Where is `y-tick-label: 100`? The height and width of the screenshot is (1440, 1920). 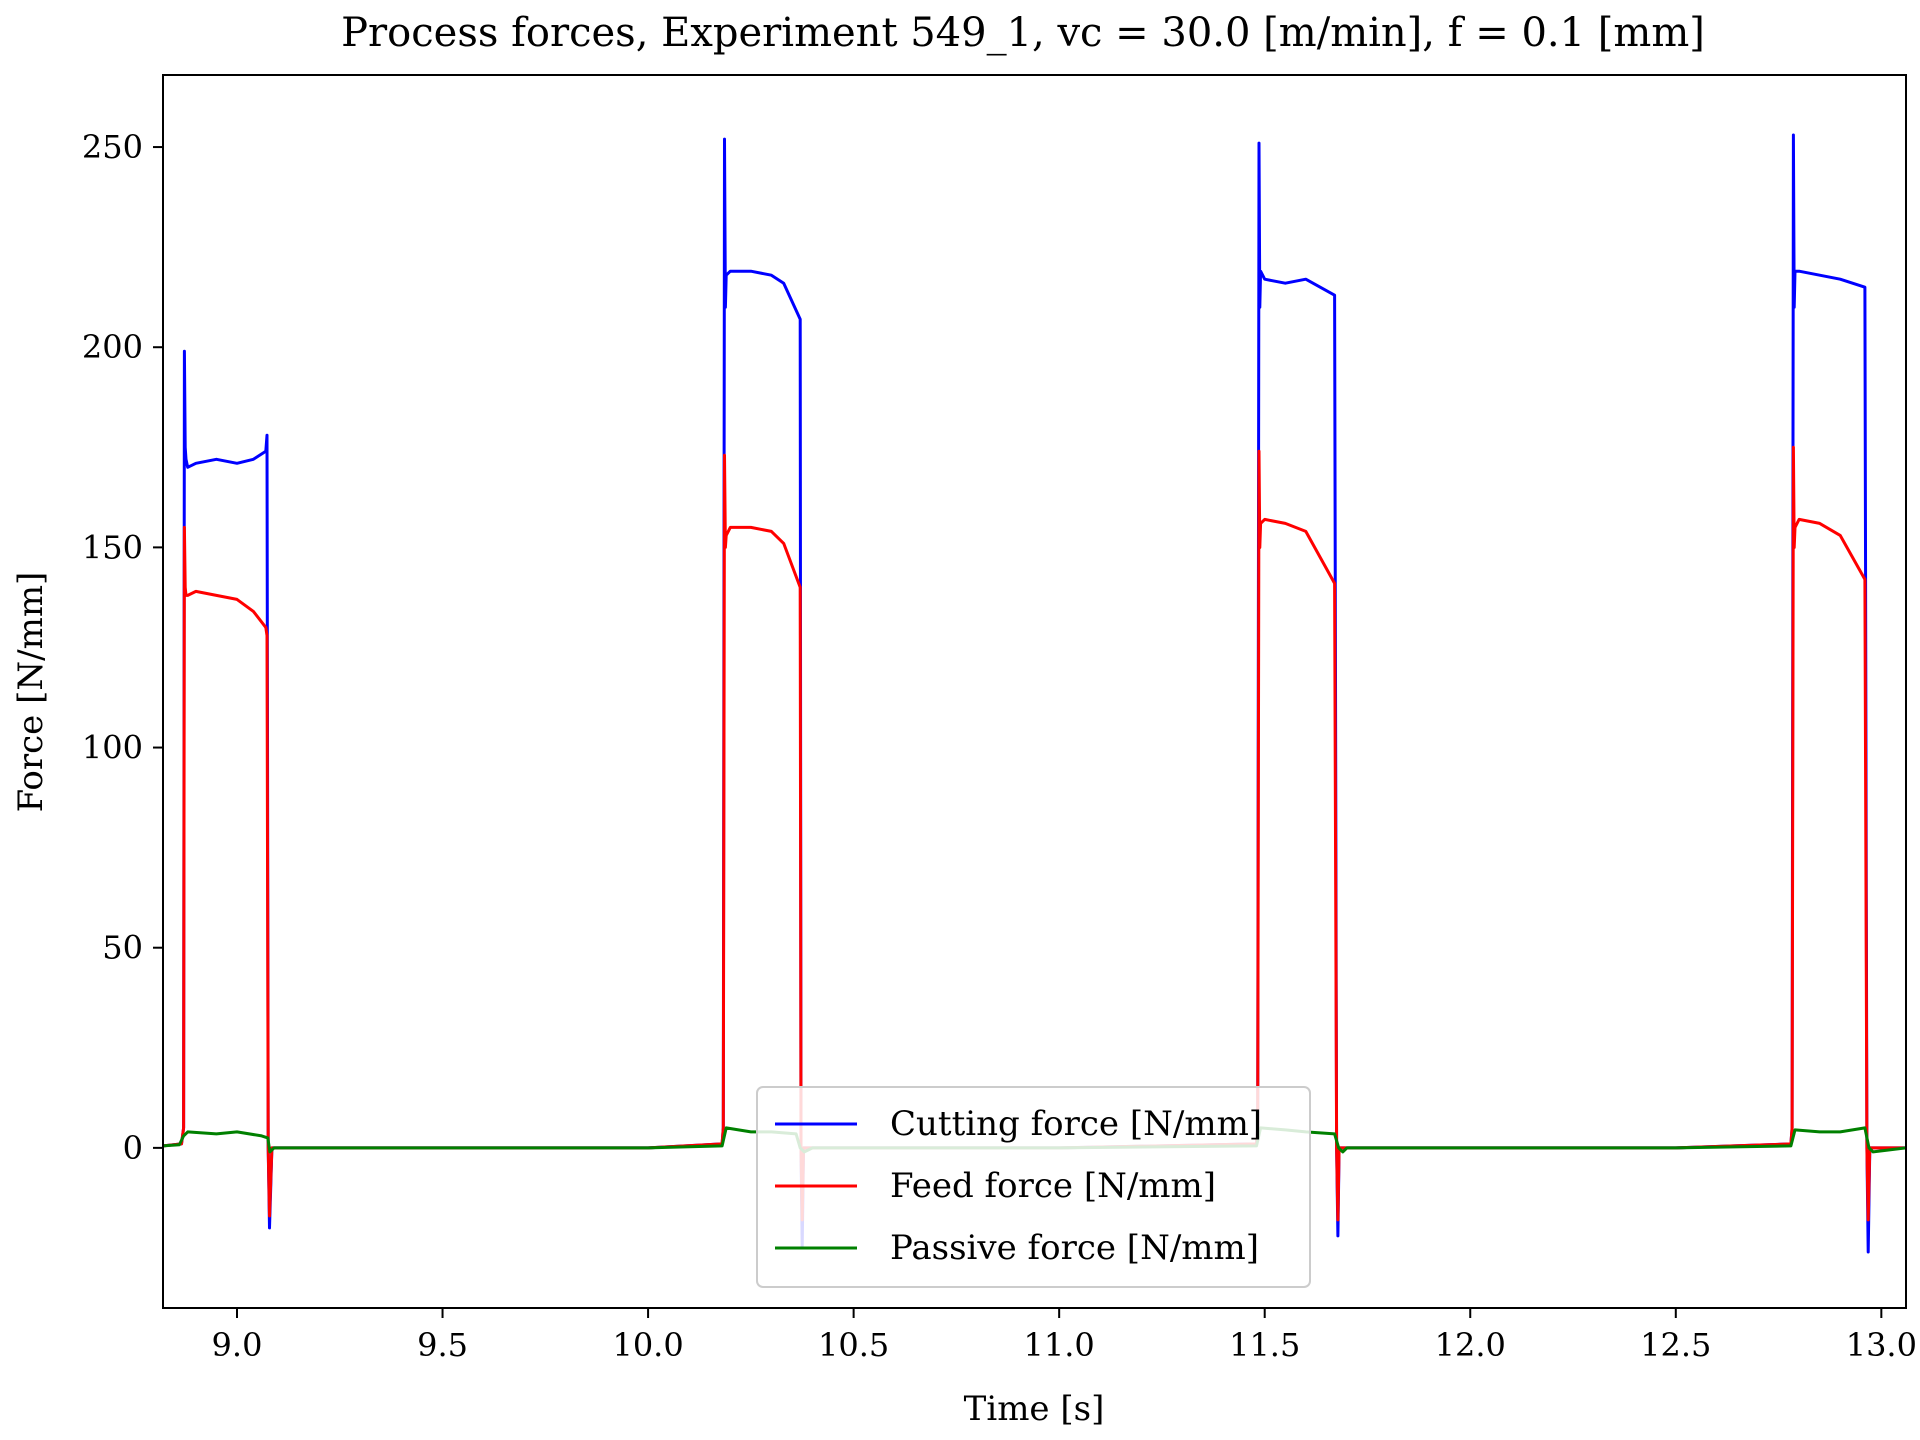 y-tick-label: 100 is located at coordinates (112, 748).